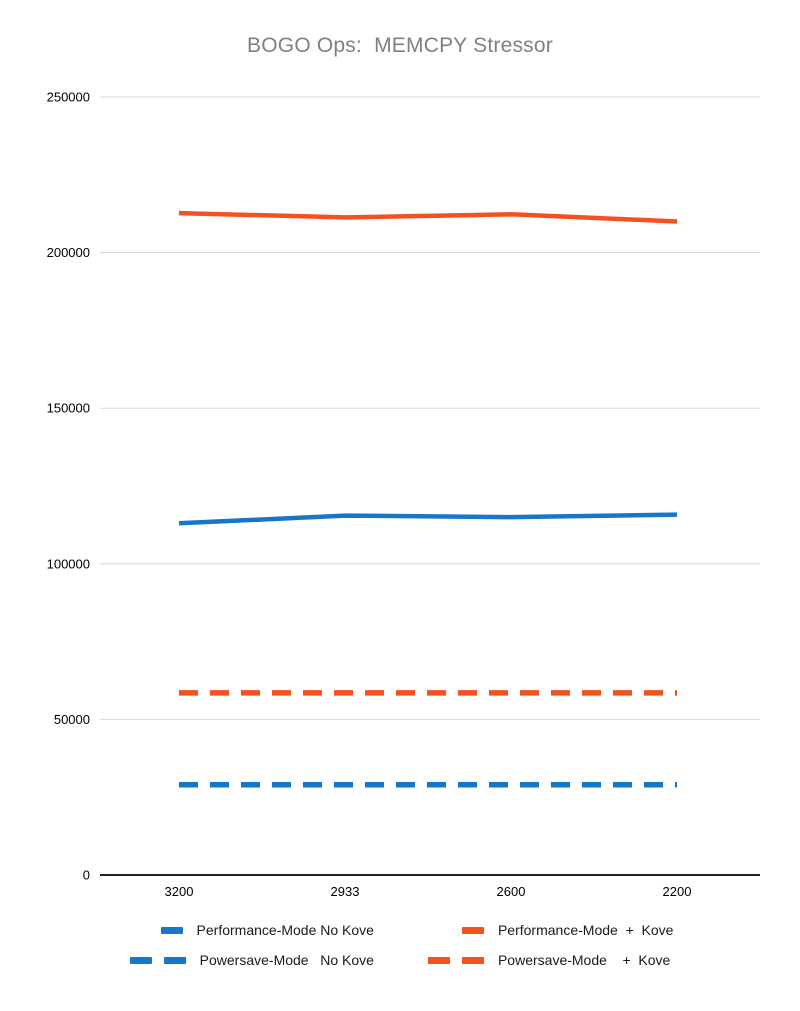  What do you see at coordinates (456, 930) in the screenshot?
I see `legend-marker-solid-orange` at bounding box center [456, 930].